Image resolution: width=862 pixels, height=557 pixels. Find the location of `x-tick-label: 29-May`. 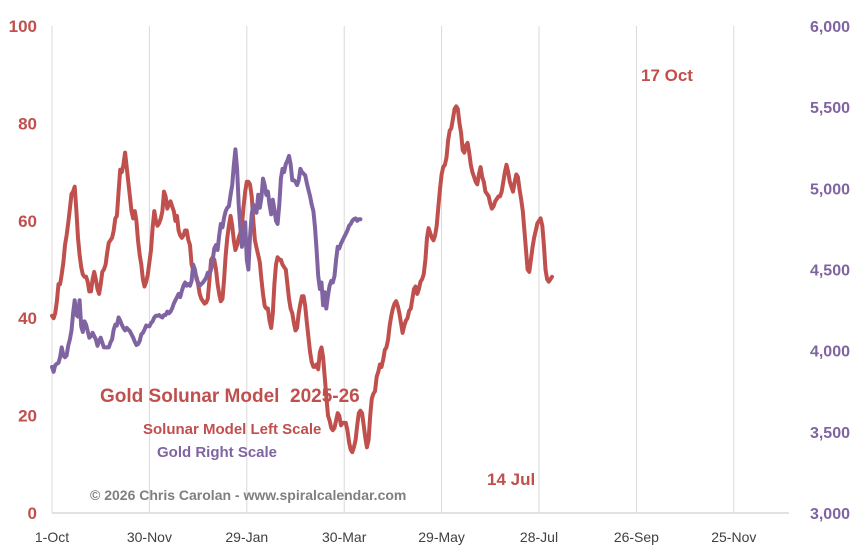

x-tick-label: 29-May is located at coordinates (441, 537).